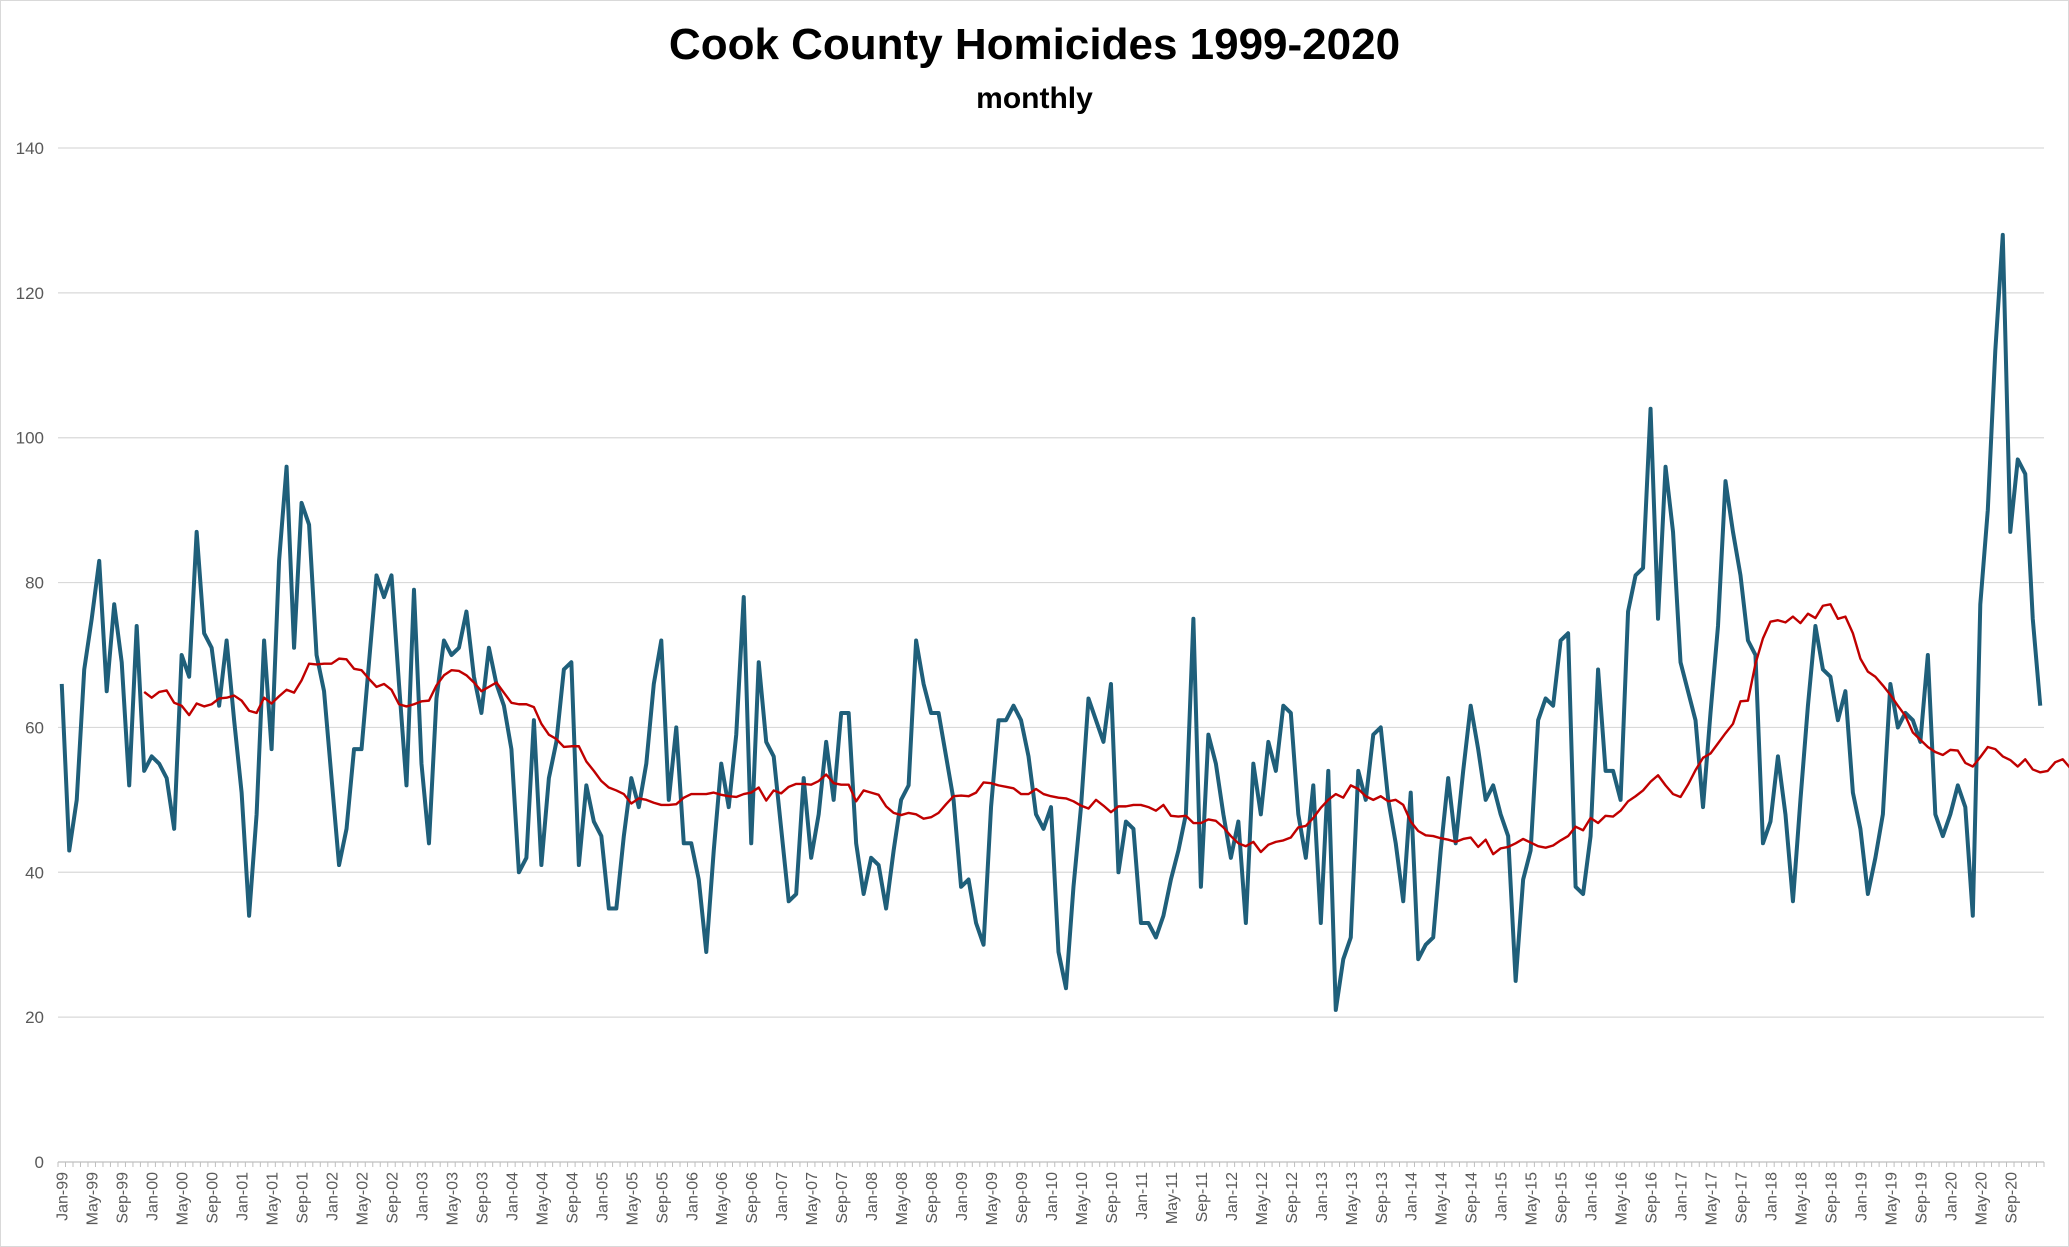 The image size is (2069, 1247). What do you see at coordinates (1592, 1196) in the screenshot?
I see `x-tick-label: Jan-16` at bounding box center [1592, 1196].